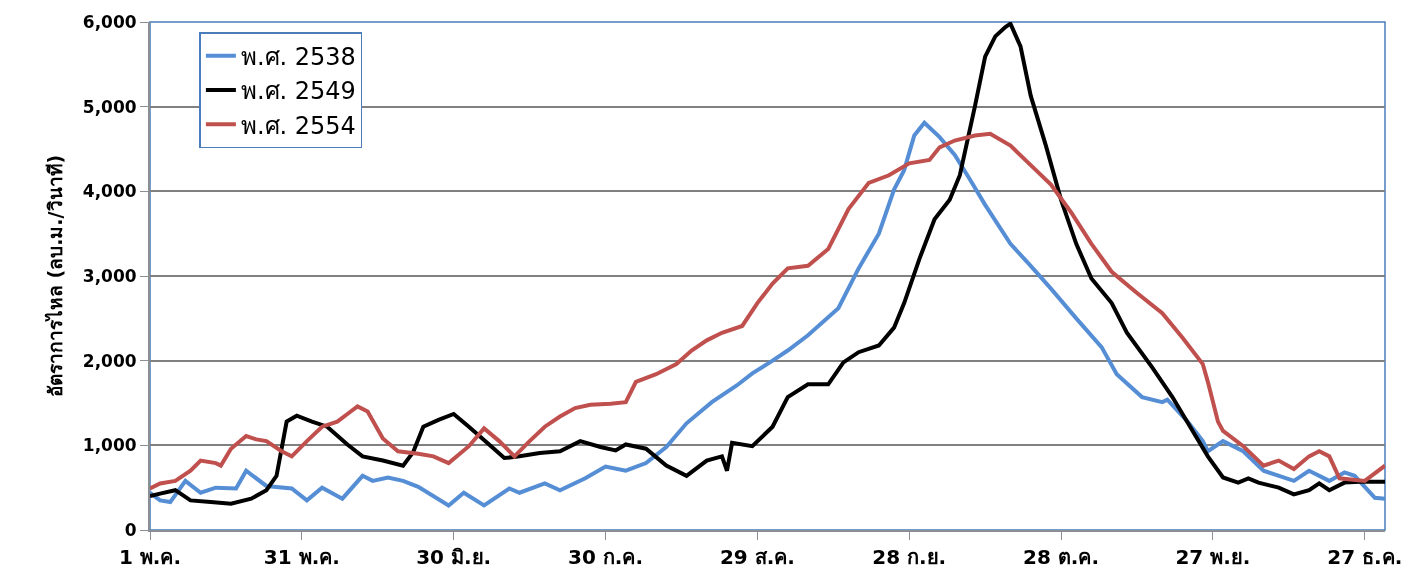  I want to click on y-tick-label: 3,000, so click(109, 275).